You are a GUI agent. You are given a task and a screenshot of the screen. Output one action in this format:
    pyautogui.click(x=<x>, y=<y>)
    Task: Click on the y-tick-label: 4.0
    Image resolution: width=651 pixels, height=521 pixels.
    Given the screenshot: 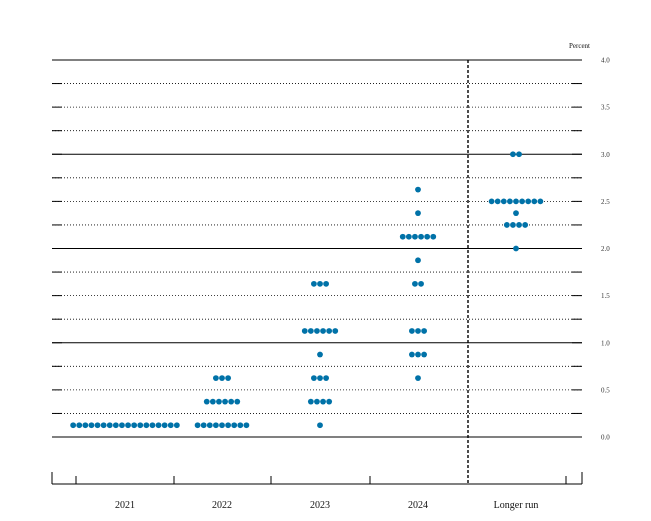 What is the action you would take?
    pyautogui.click(x=605, y=61)
    